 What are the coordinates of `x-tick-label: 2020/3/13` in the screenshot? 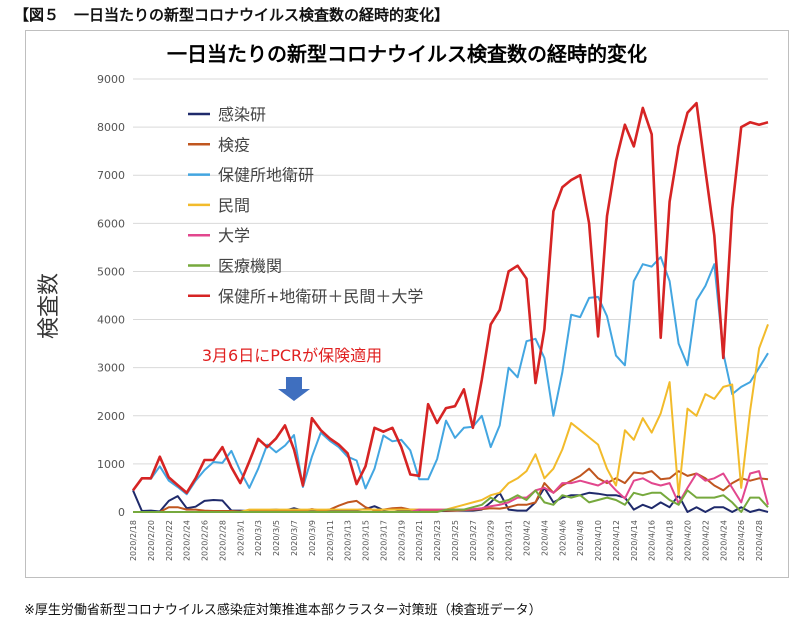 It's located at (348, 540).